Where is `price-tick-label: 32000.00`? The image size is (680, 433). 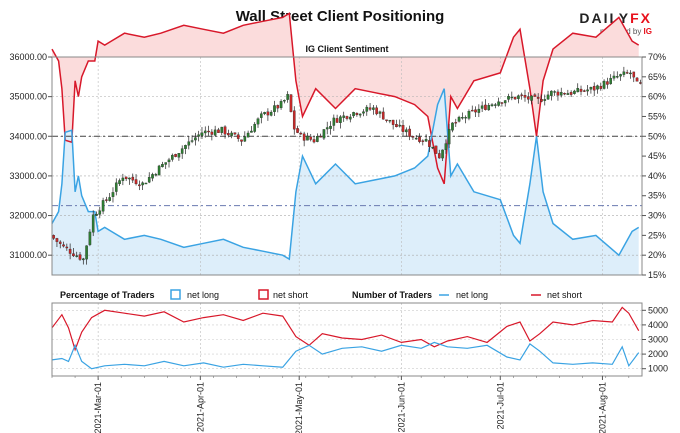
price-tick-label: 32000.00 is located at coordinates (28, 216).